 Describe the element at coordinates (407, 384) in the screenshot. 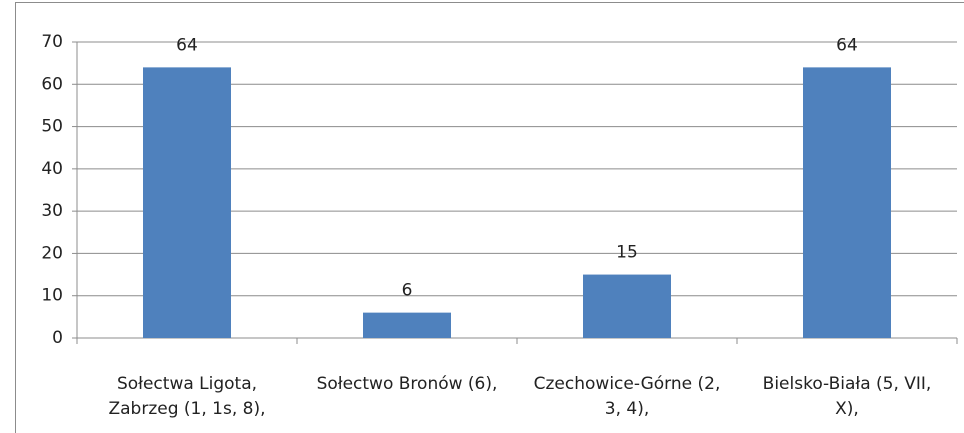

I see `x-tick-label: Sołectwo Bronów (6),` at that location.